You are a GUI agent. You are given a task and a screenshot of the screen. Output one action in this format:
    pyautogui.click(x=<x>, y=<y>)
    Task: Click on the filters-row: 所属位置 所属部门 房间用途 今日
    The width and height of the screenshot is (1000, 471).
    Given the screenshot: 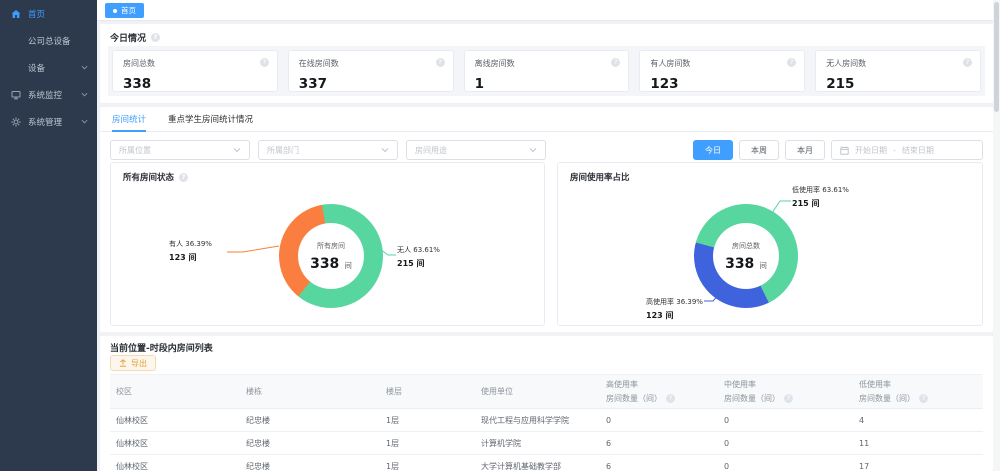 What is the action you would take?
    pyautogui.click(x=546, y=150)
    